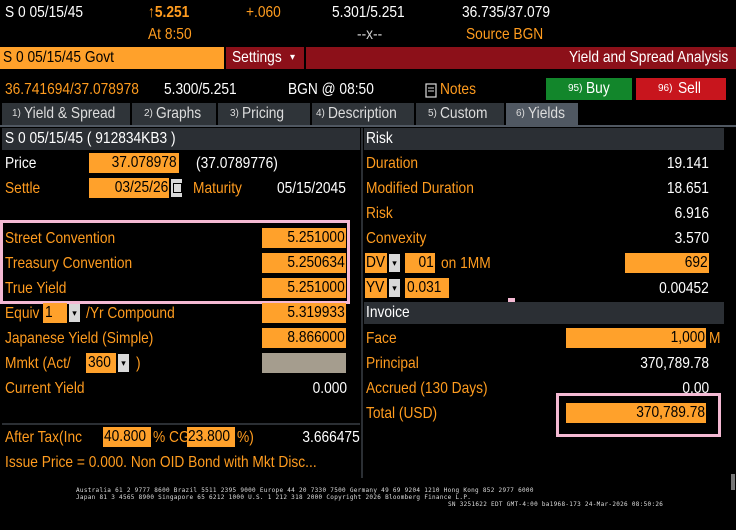 The image size is (736, 530). Describe the element at coordinates (544, 313) in the screenshot. I see `invoice-header: Invoice` at that location.